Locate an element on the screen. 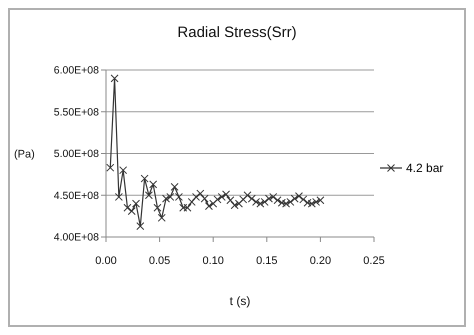 The width and height of the screenshot is (474, 335). y-tick-label: 5.00E+08 is located at coordinates (77, 154).